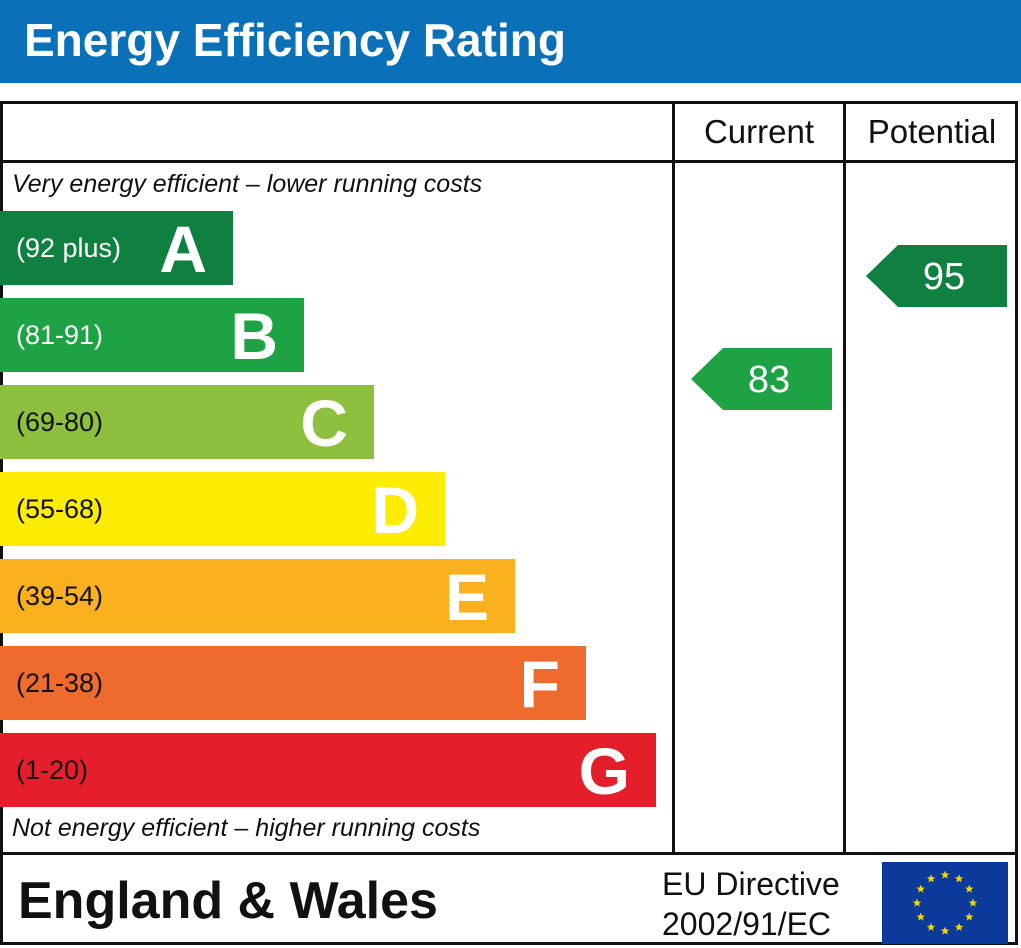 The width and height of the screenshot is (1021, 948). Describe the element at coordinates (673, 478) in the screenshot. I see `column-divider-current` at that location.